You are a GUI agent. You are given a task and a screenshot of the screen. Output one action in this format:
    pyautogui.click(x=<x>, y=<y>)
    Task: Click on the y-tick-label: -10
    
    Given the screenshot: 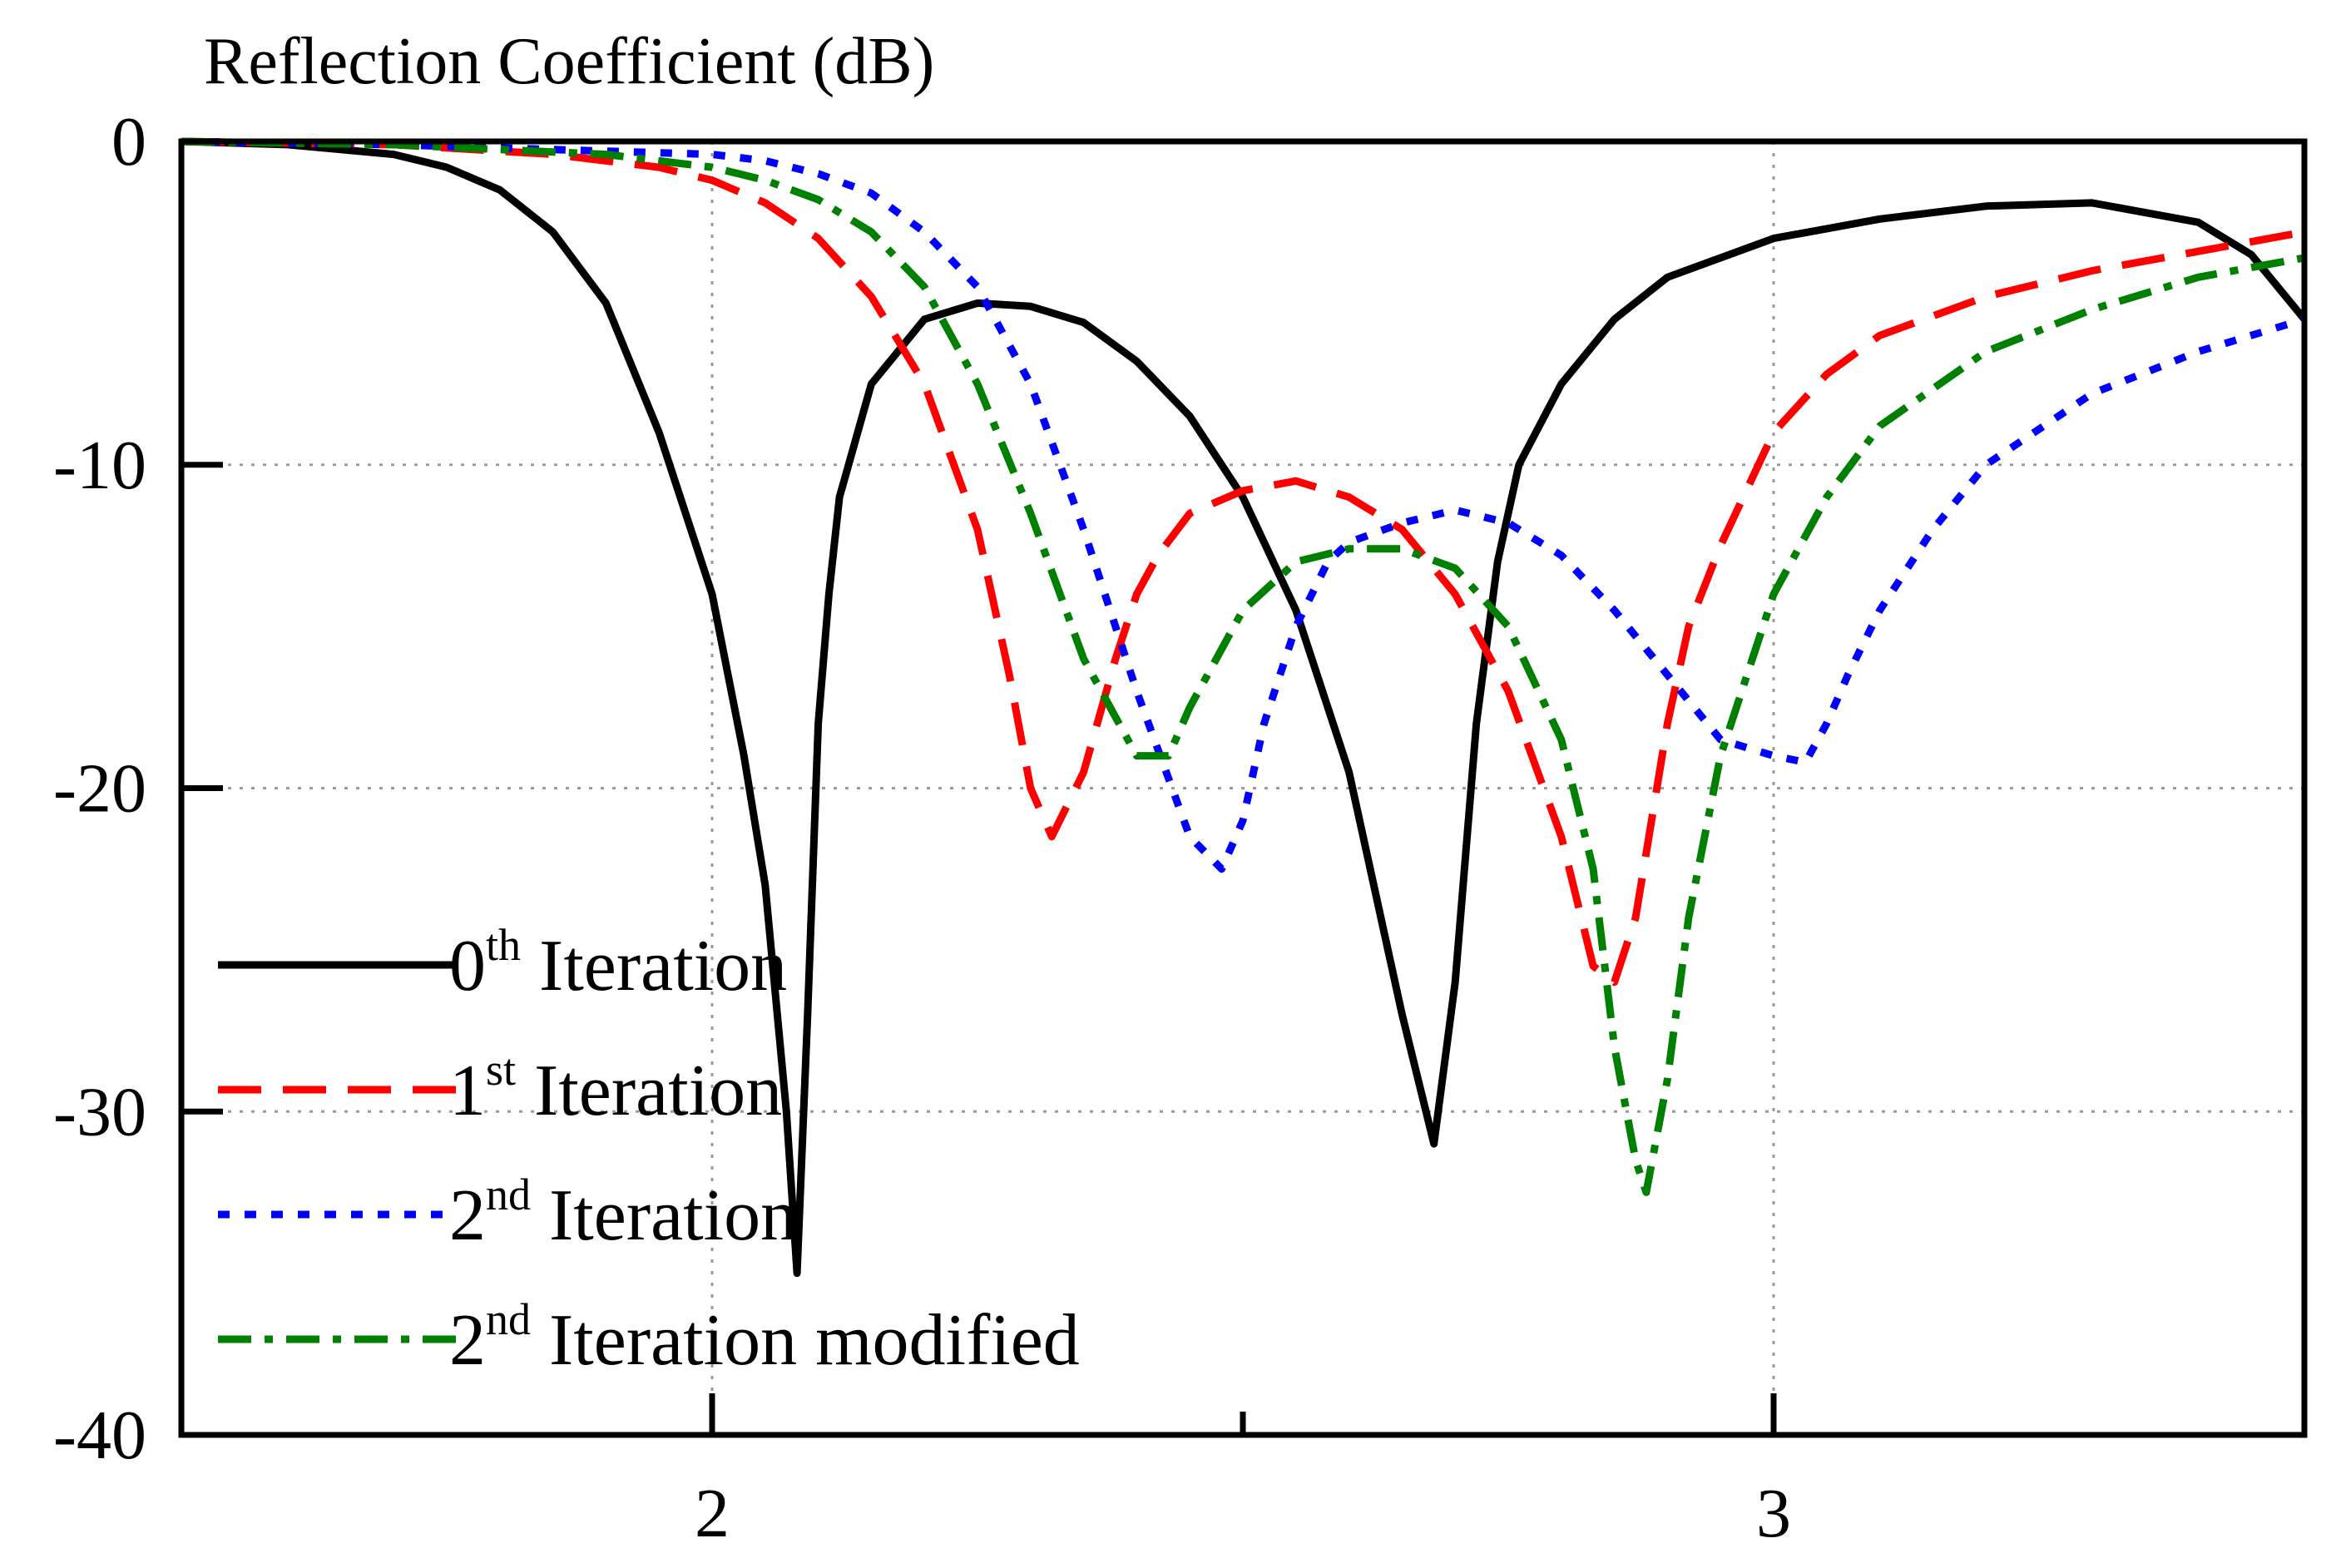 What is the action you would take?
    pyautogui.click(x=99, y=465)
    